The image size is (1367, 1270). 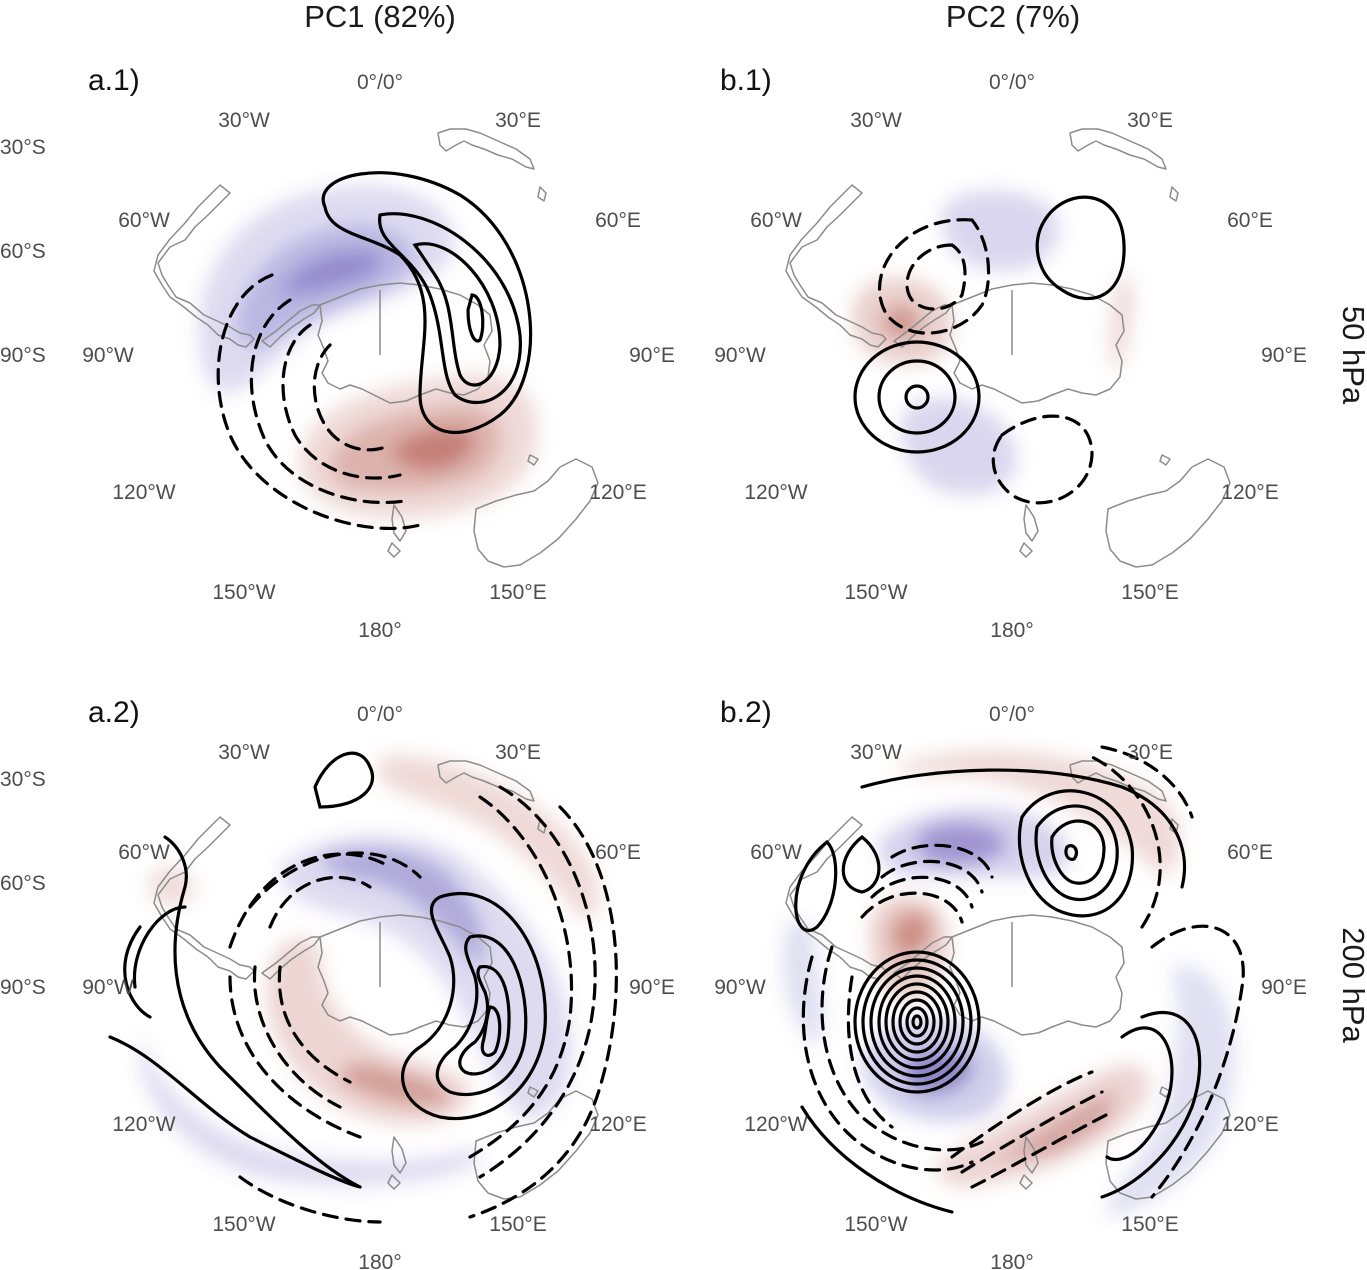 I want to click on panel-label-a1: a.1), so click(x=114, y=80).